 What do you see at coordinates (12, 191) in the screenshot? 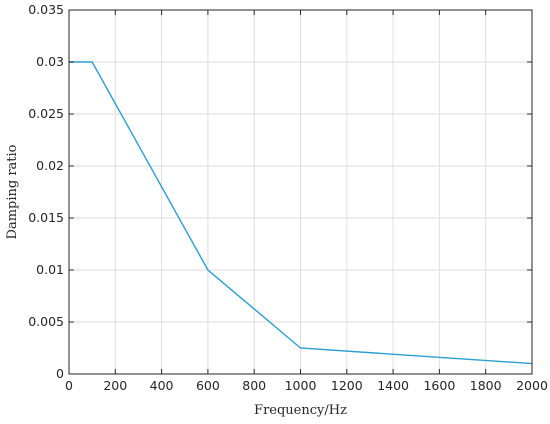
I see `y-axis-title: Damping ratio` at bounding box center [12, 191].